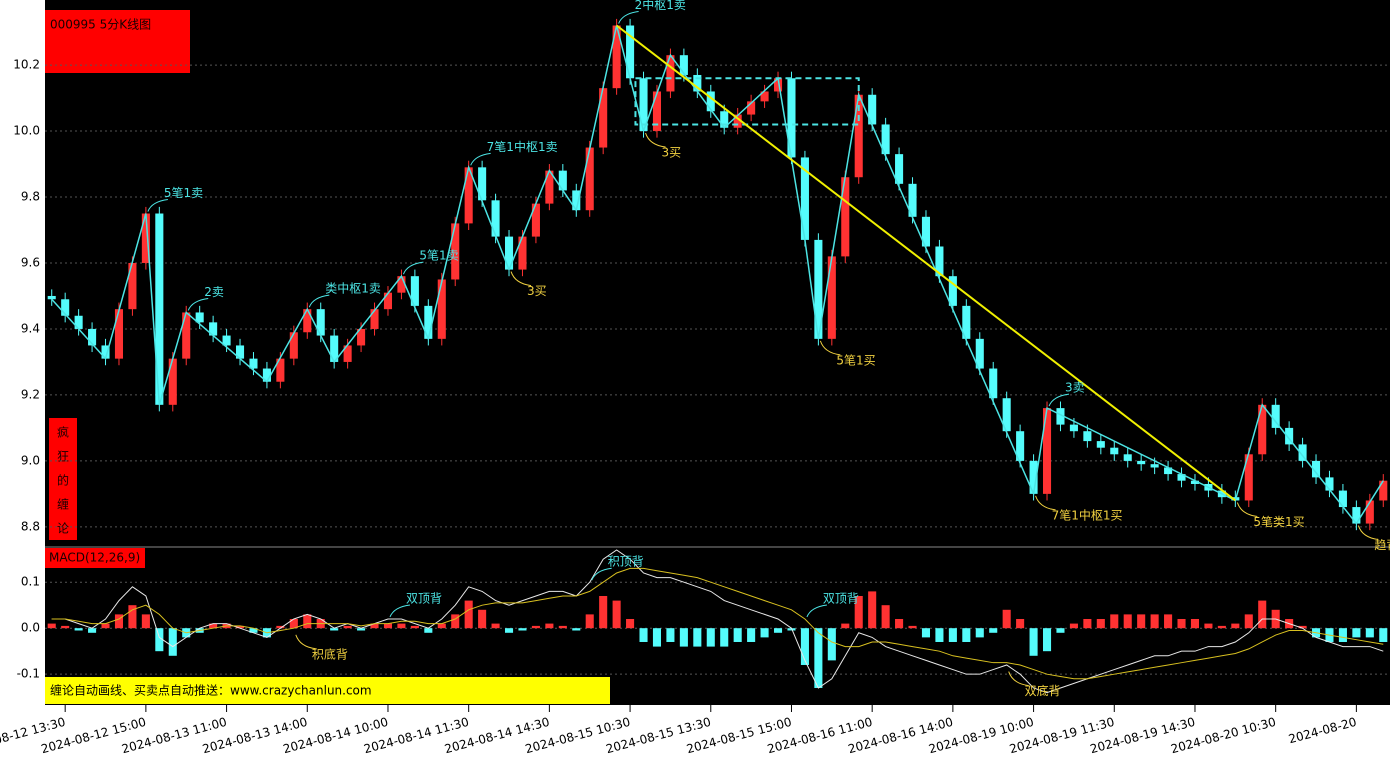  What do you see at coordinates (424, 598) in the screenshot?
I see `annotation: 双顶背` at bounding box center [424, 598].